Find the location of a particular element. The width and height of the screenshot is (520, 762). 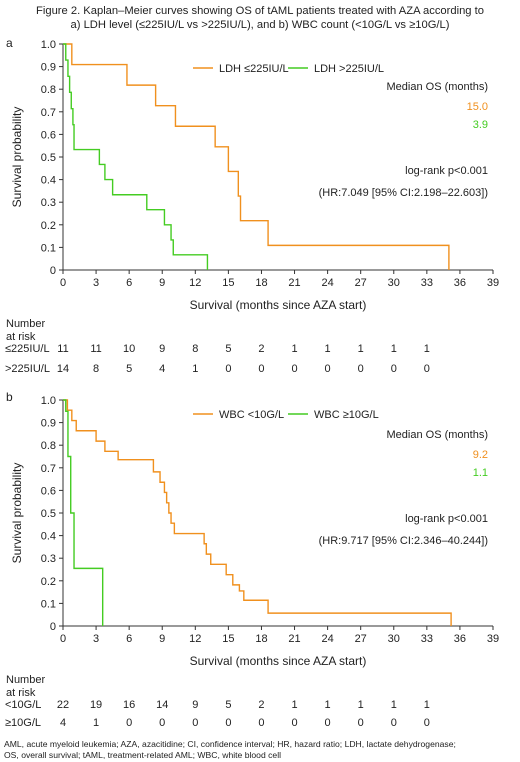

risk-row-label: <10G/L is located at coordinates (23, 705).